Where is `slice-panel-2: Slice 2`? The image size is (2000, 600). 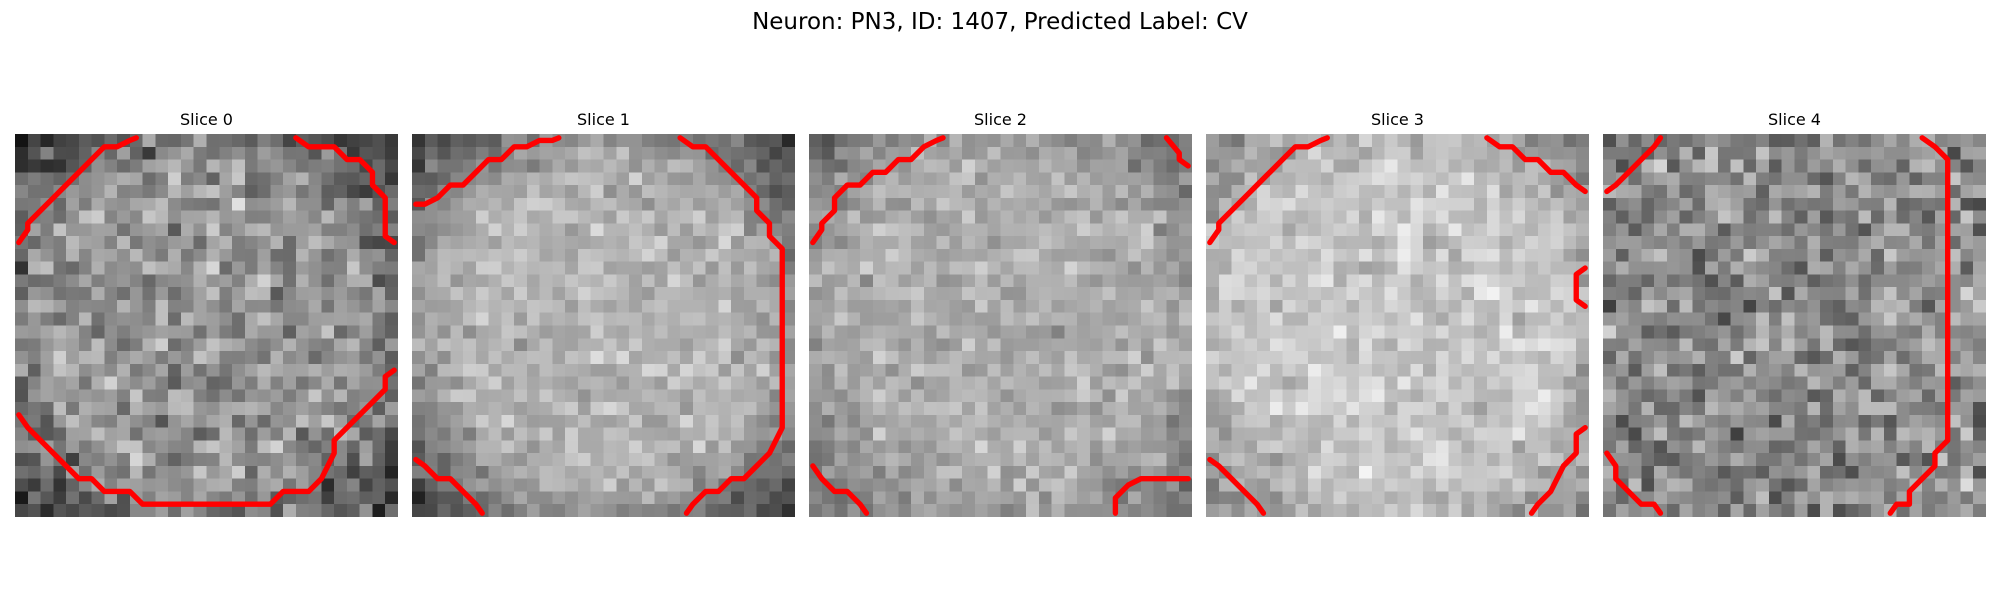
slice-panel-2: Slice 2 is located at coordinates (1000, 313).